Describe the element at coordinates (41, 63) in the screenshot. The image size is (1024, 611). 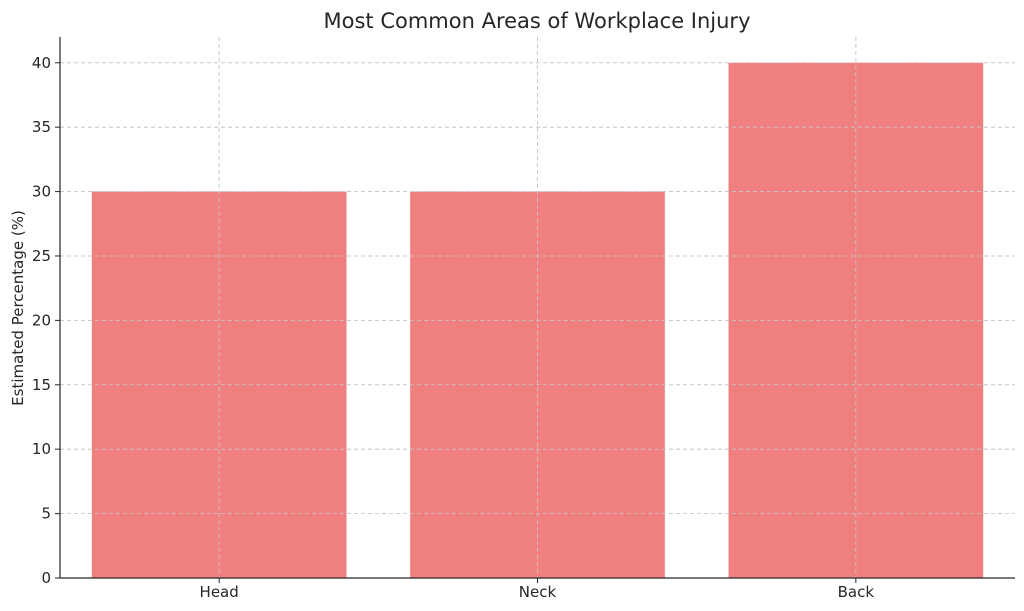
I see `y-tick-label: 40` at that location.